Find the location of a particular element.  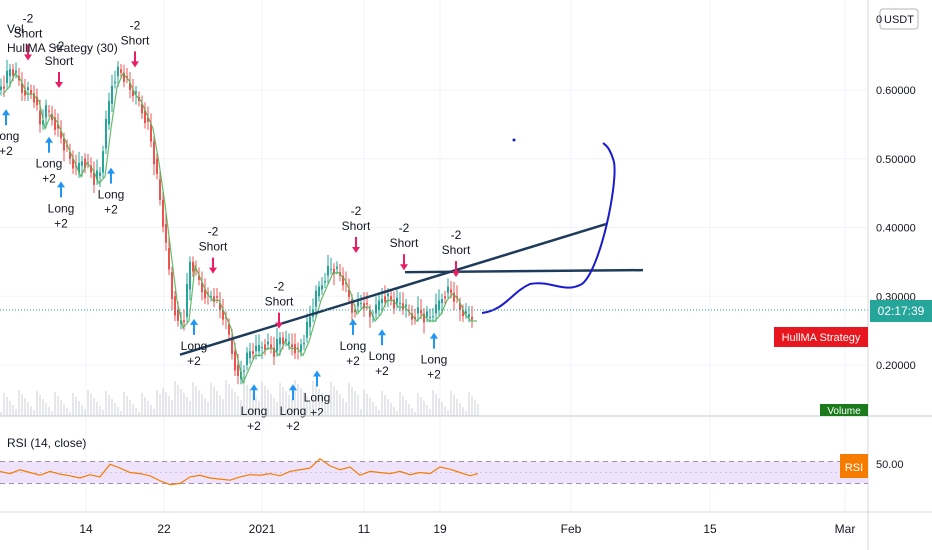

volume-badge-text: Volume is located at coordinates (844, 411).